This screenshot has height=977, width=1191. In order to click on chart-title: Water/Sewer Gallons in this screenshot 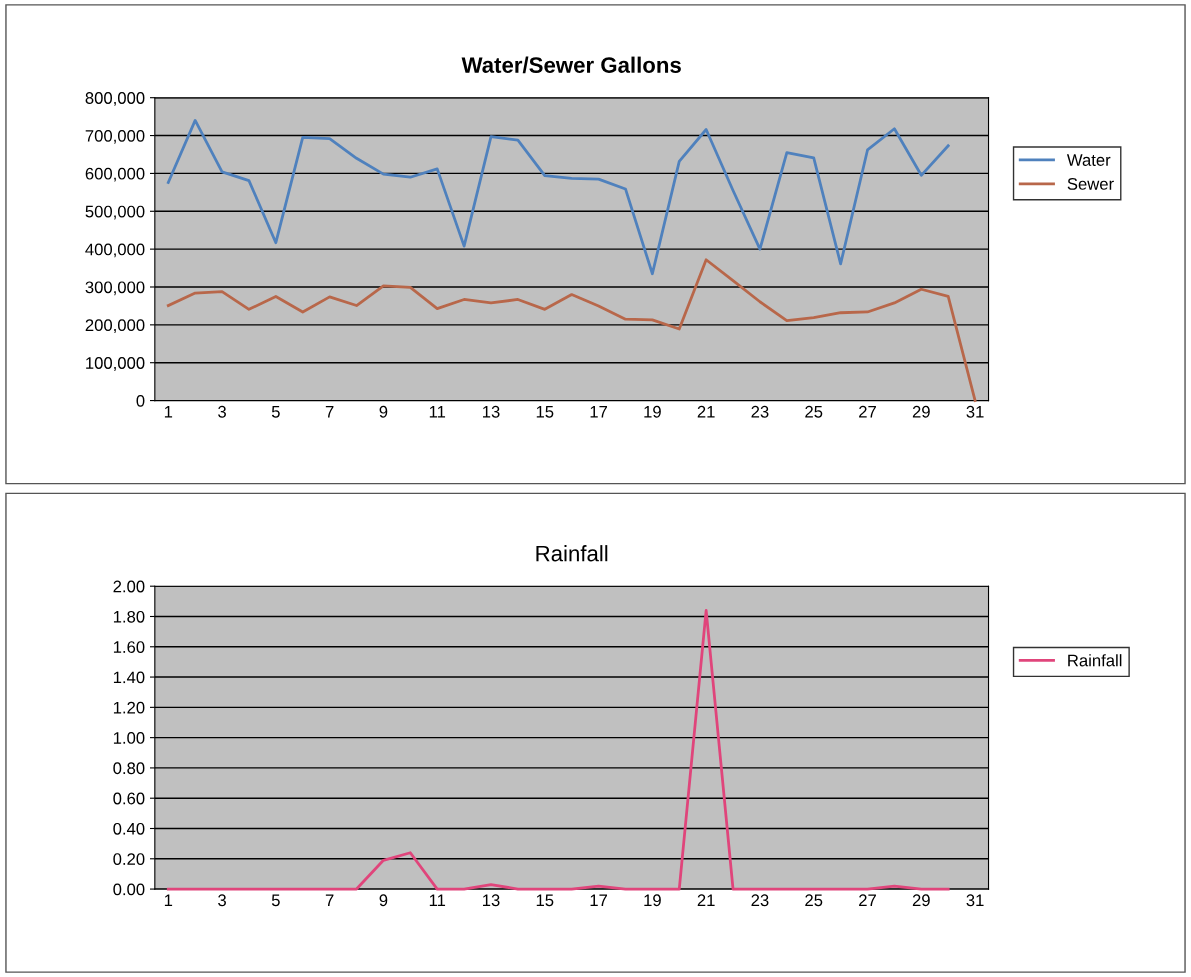, I will do `click(571, 65)`.